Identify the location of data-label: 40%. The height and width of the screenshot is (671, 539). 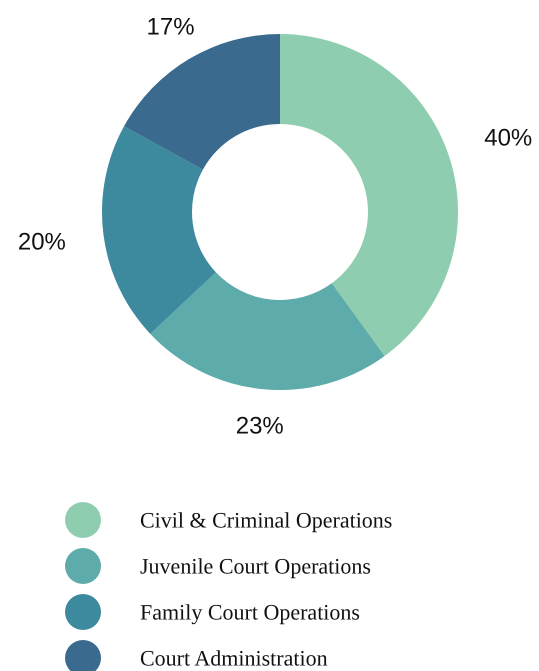
(508, 138).